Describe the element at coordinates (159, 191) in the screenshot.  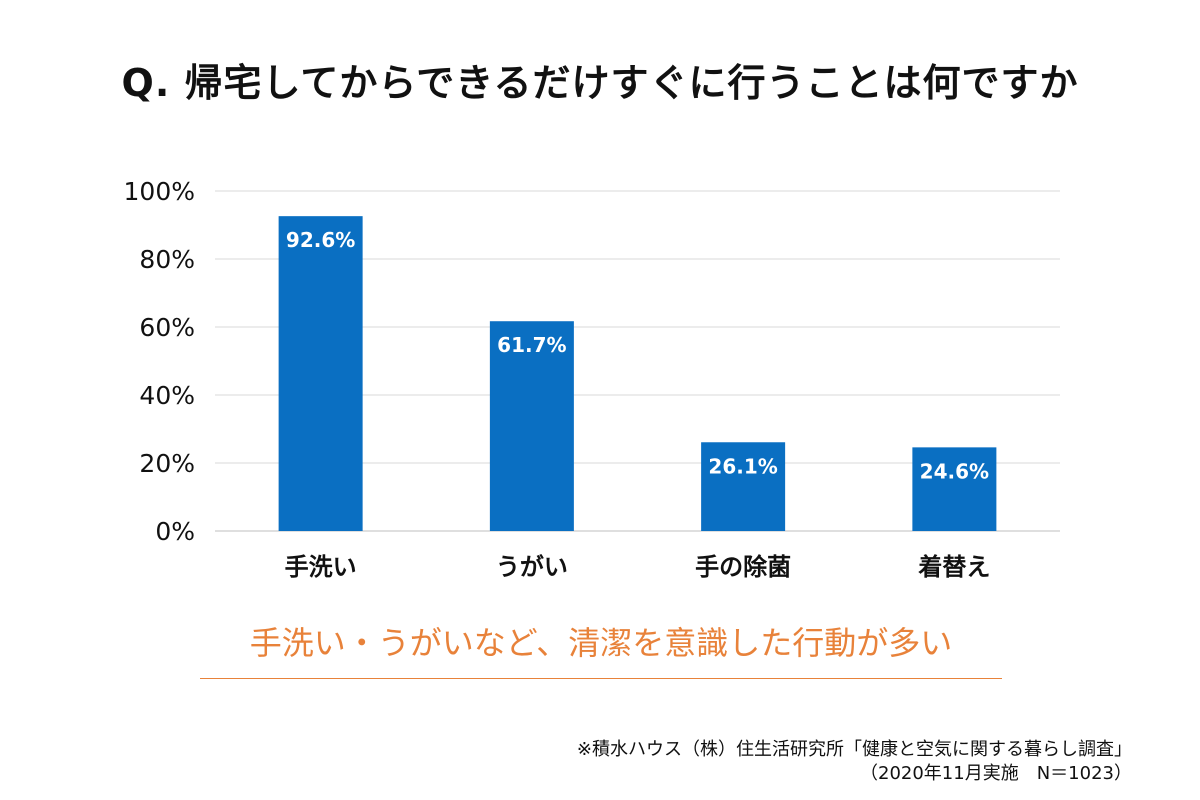
I see `y-tick-label: 100%` at that location.